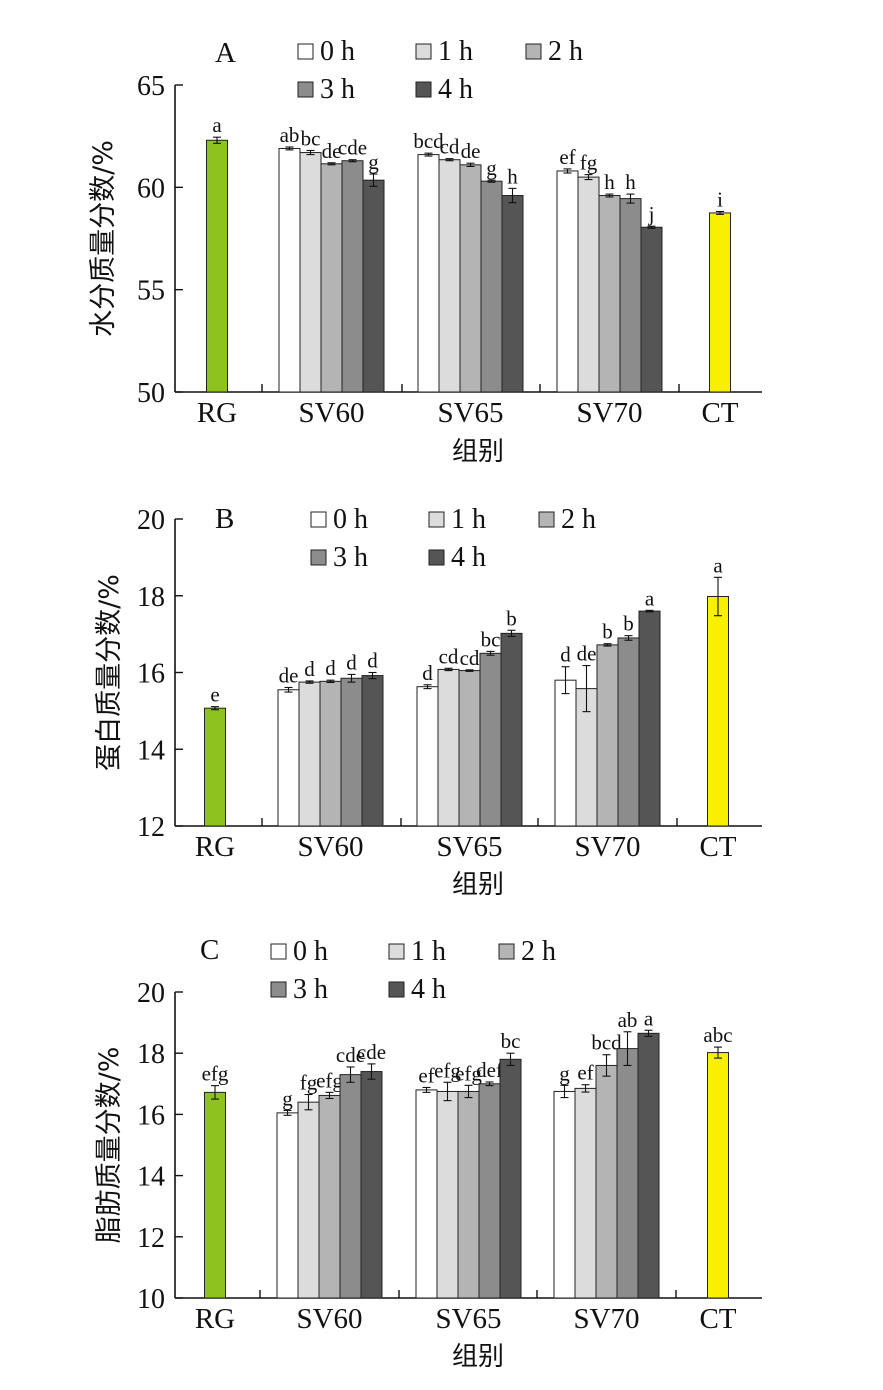 This screenshot has height=1390, width=883. I want to click on bar-rg, so click(215, 1195).